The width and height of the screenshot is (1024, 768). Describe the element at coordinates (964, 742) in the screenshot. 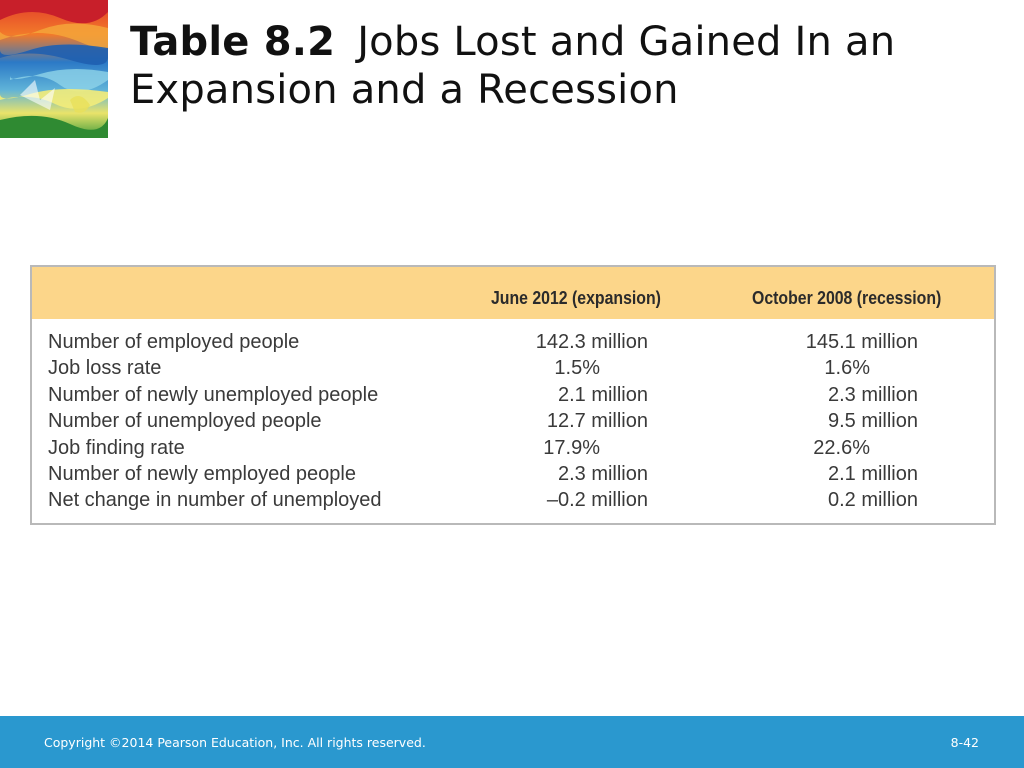

I see `page-number: 8-42` at that location.